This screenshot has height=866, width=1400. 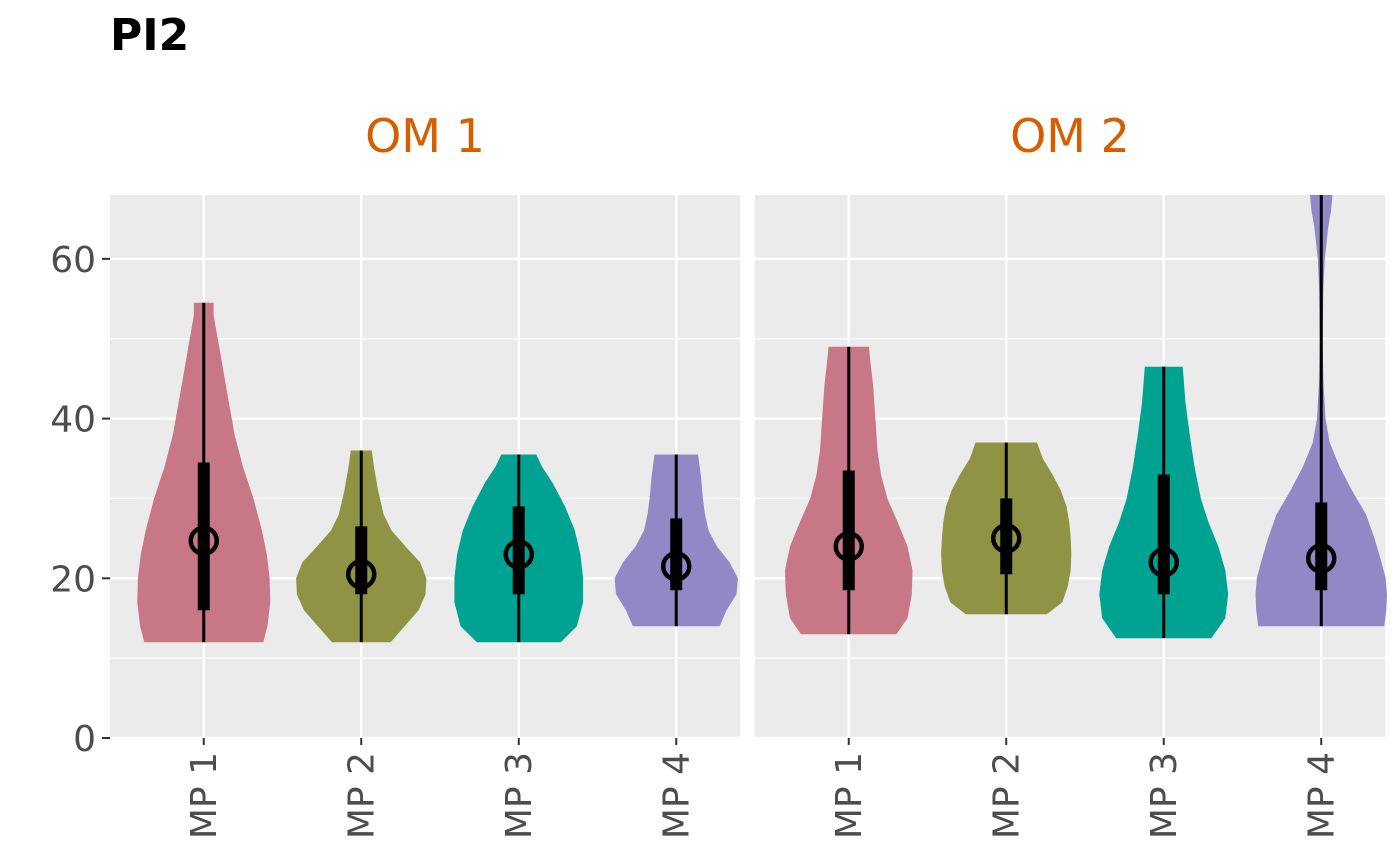 I want to click on y-tick-label: 20, so click(x=73, y=579).